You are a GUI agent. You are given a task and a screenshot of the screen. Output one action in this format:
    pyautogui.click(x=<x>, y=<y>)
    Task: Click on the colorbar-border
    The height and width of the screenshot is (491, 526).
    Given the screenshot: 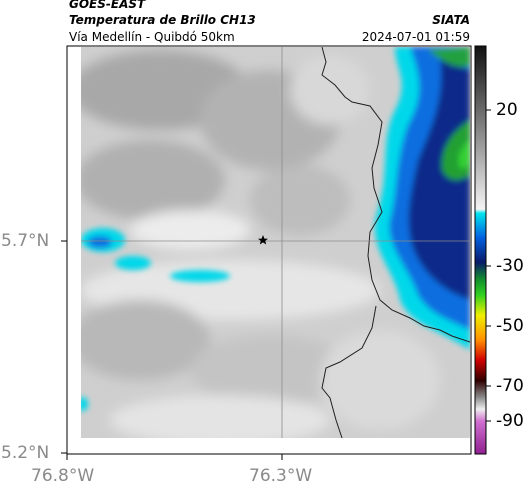 What is the action you would take?
    pyautogui.click(x=480, y=250)
    